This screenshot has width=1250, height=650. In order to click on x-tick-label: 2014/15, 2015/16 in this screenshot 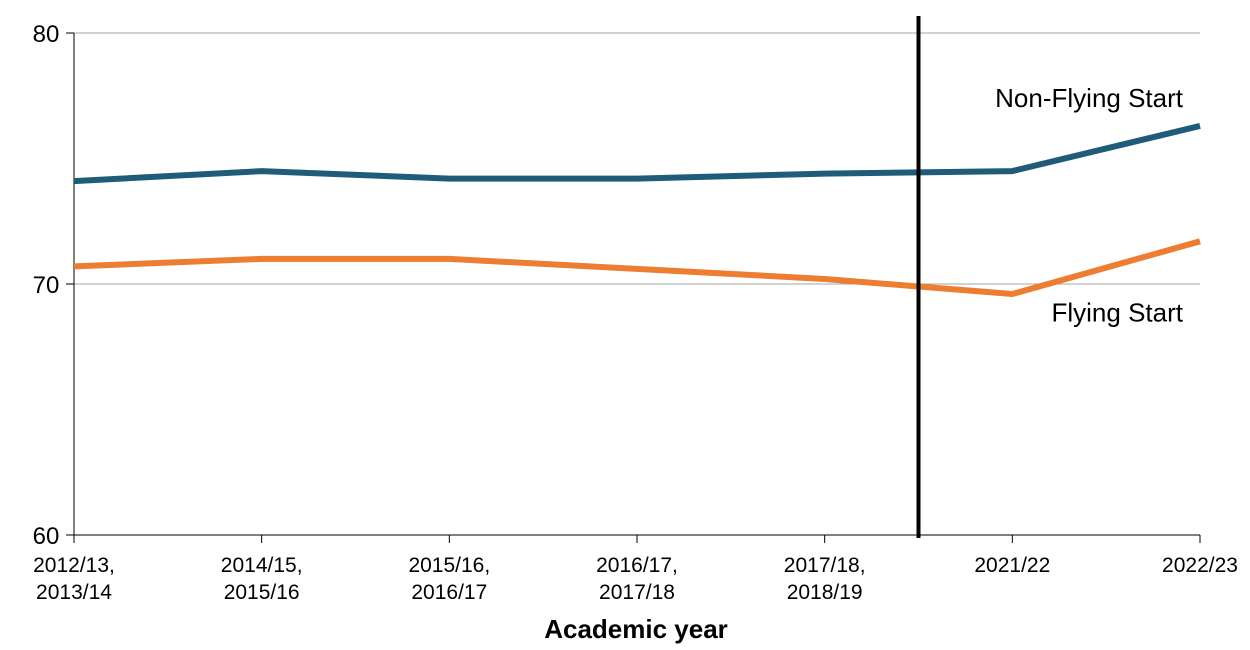, I will do `click(262, 579)`.